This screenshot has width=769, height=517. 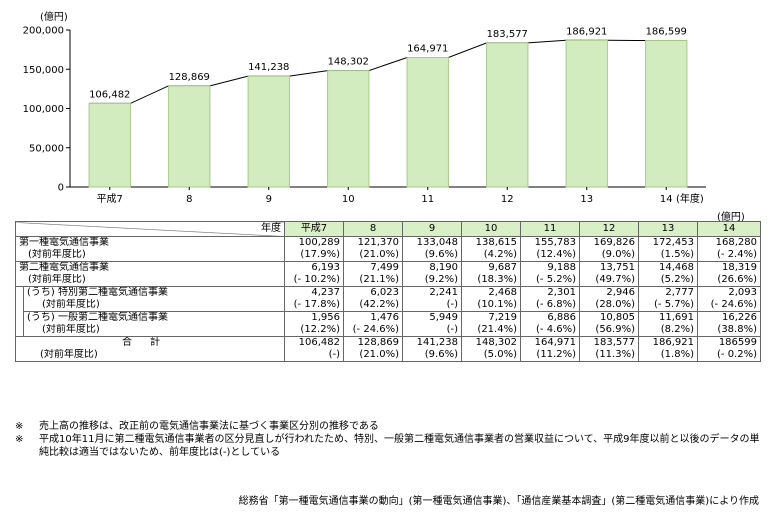 What do you see at coordinates (373, 317) in the screenshot?
I see `value-cell: 1,476` at bounding box center [373, 317].